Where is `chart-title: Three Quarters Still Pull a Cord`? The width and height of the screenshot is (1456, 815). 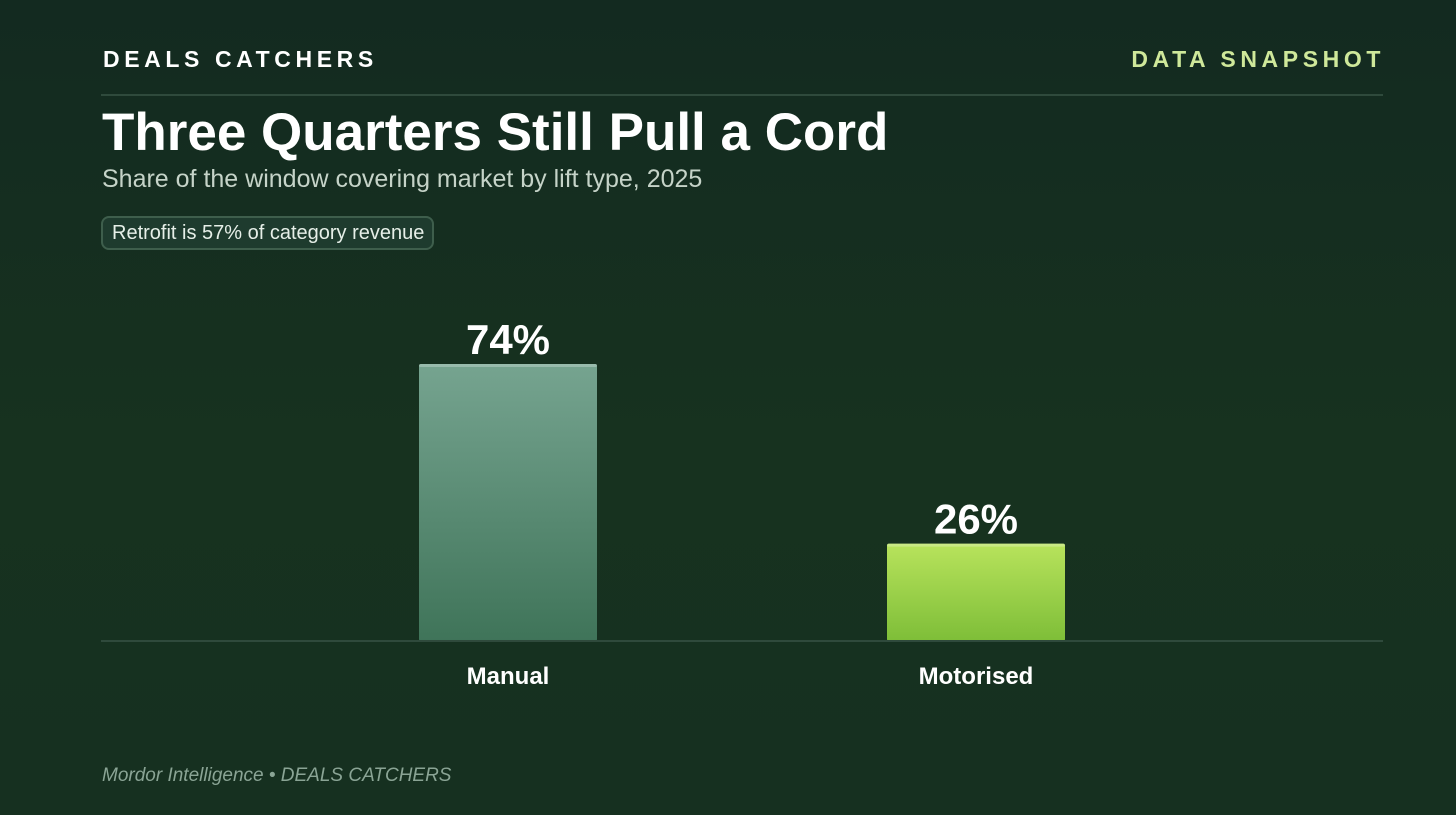 chart-title: Three Quarters Still Pull a Cord is located at coordinates (495, 132).